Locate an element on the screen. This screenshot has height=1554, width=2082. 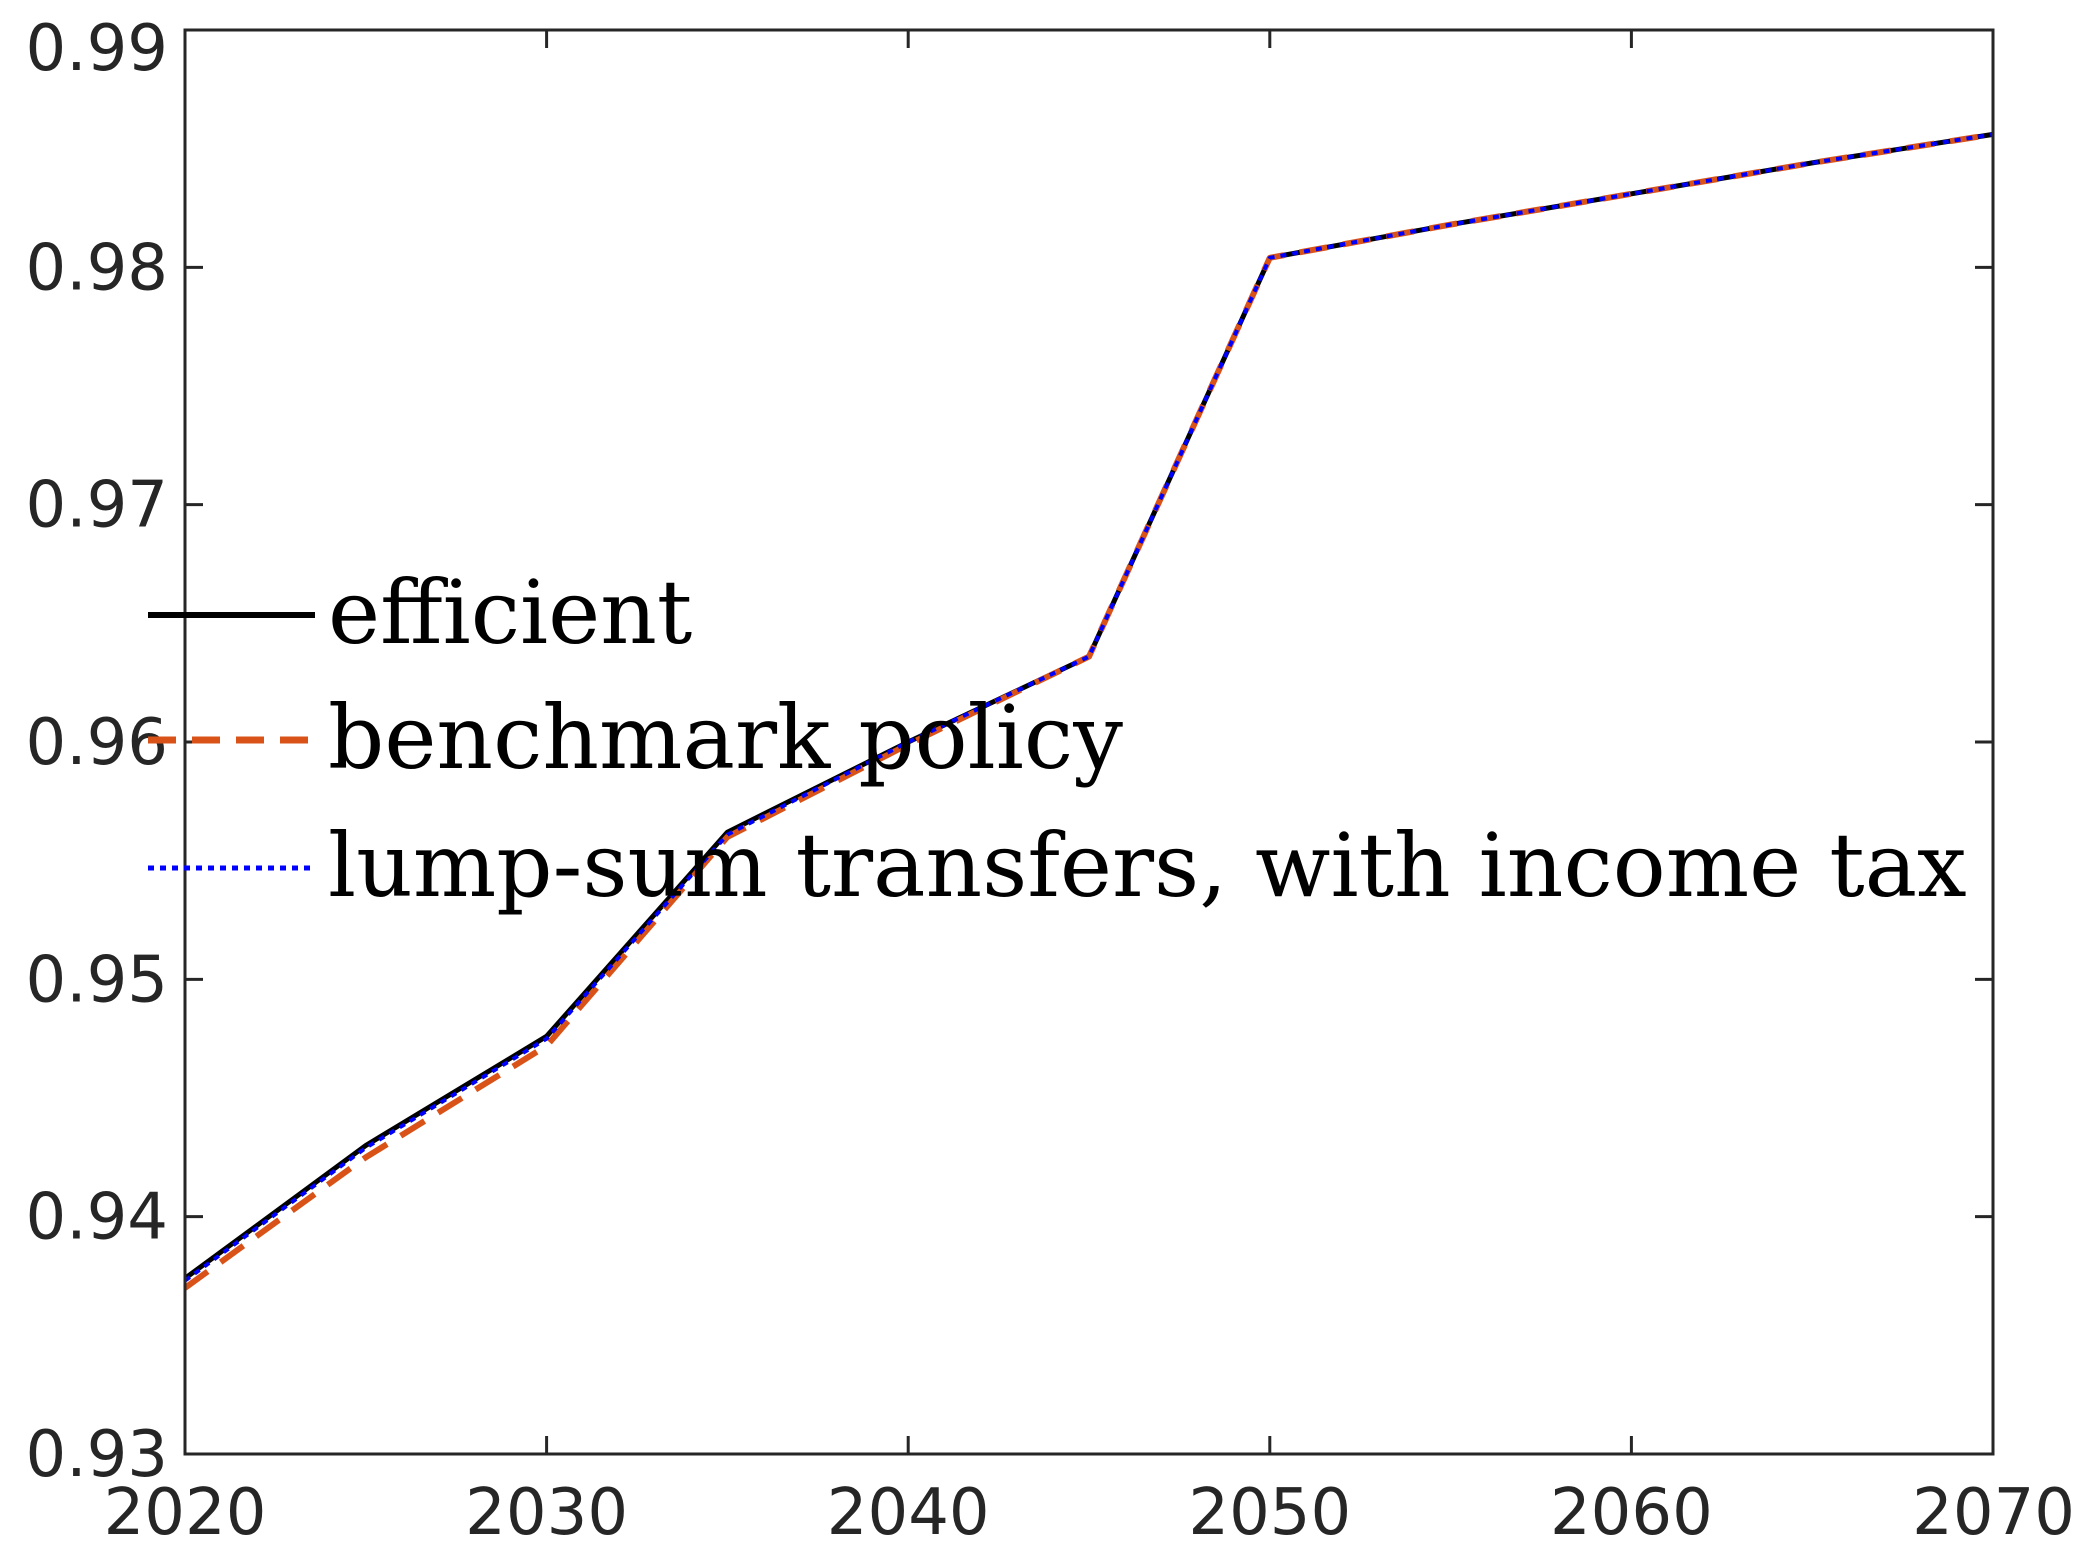
y-tick-label: 0.95 is located at coordinates (97, 980).